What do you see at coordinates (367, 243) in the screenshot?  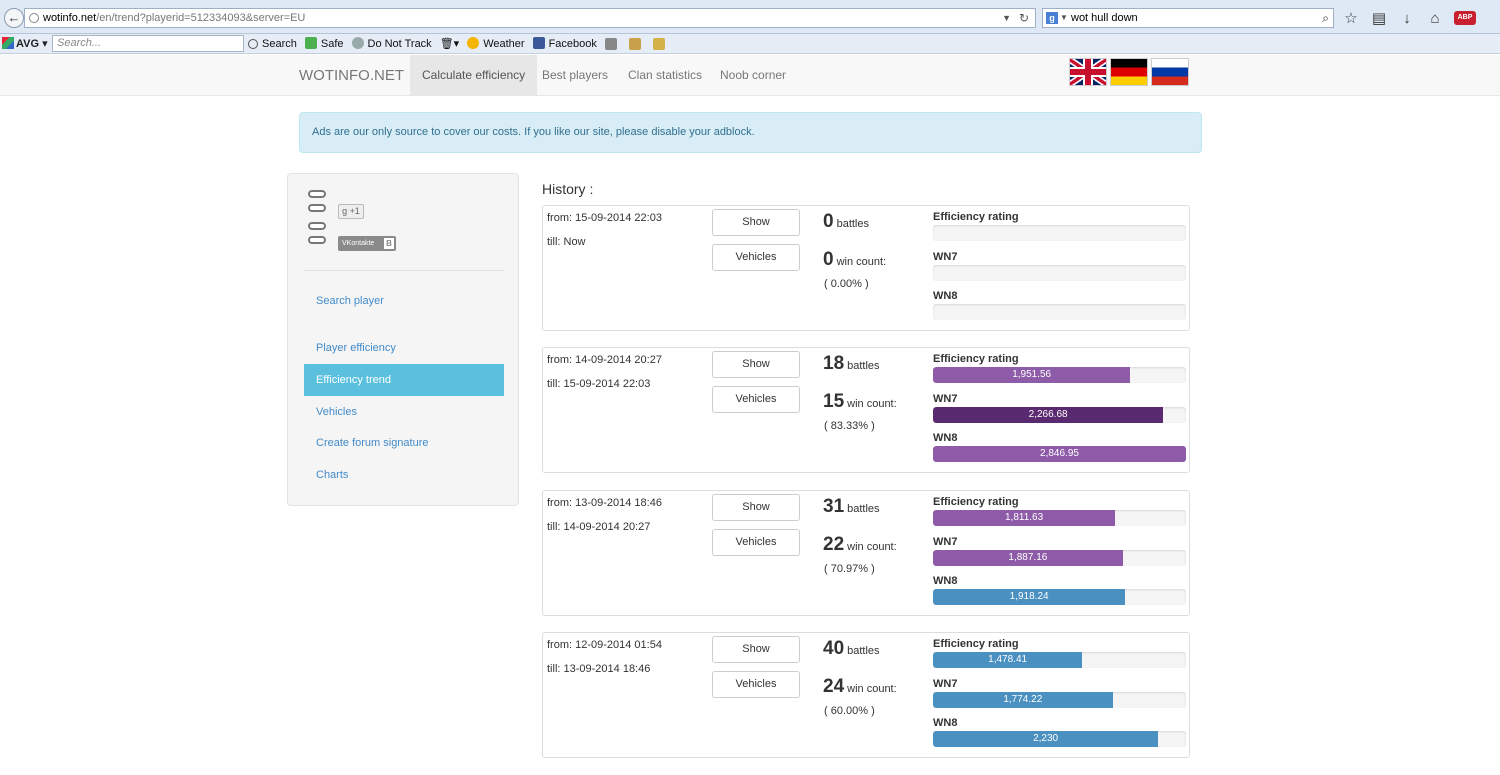 I see `vkontakte-button: VKontakte B` at bounding box center [367, 243].